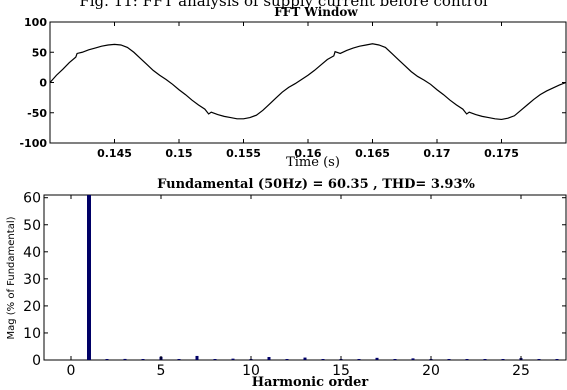 This screenshot has height=390, width=567. What do you see at coordinates (32, 253) in the screenshot?
I see `spectrum-y-tick-label: 40` at bounding box center [32, 253].